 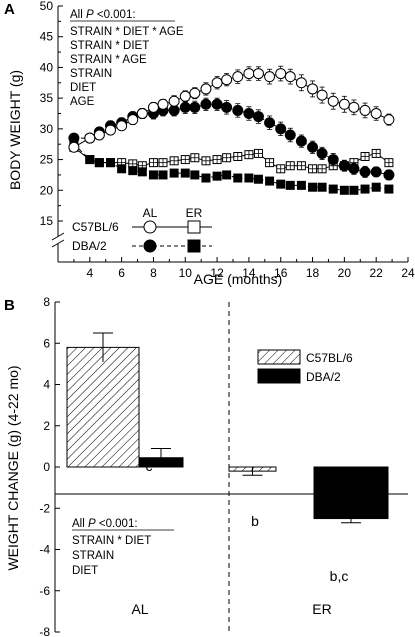 I want to click on panel-a-x-tick-label: 24, so click(x=408, y=273).